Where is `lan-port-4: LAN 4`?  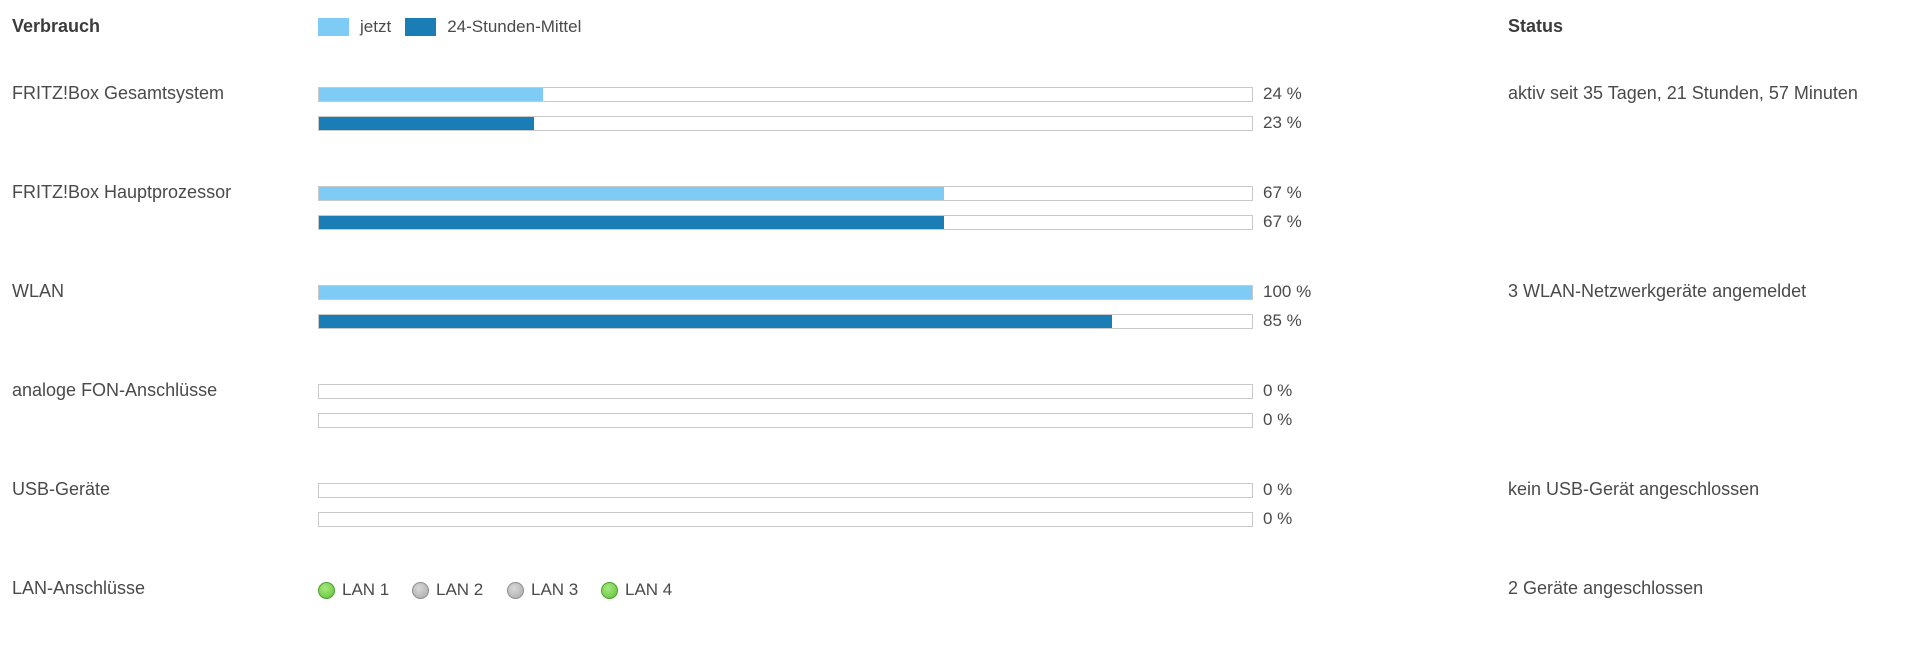
lan-port-4: LAN 4 is located at coordinates (636, 590).